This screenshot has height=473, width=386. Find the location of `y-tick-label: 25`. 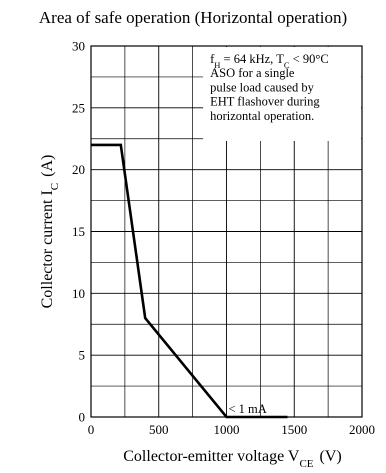

y-tick-label: 25 is located at coordinates (78, 107).